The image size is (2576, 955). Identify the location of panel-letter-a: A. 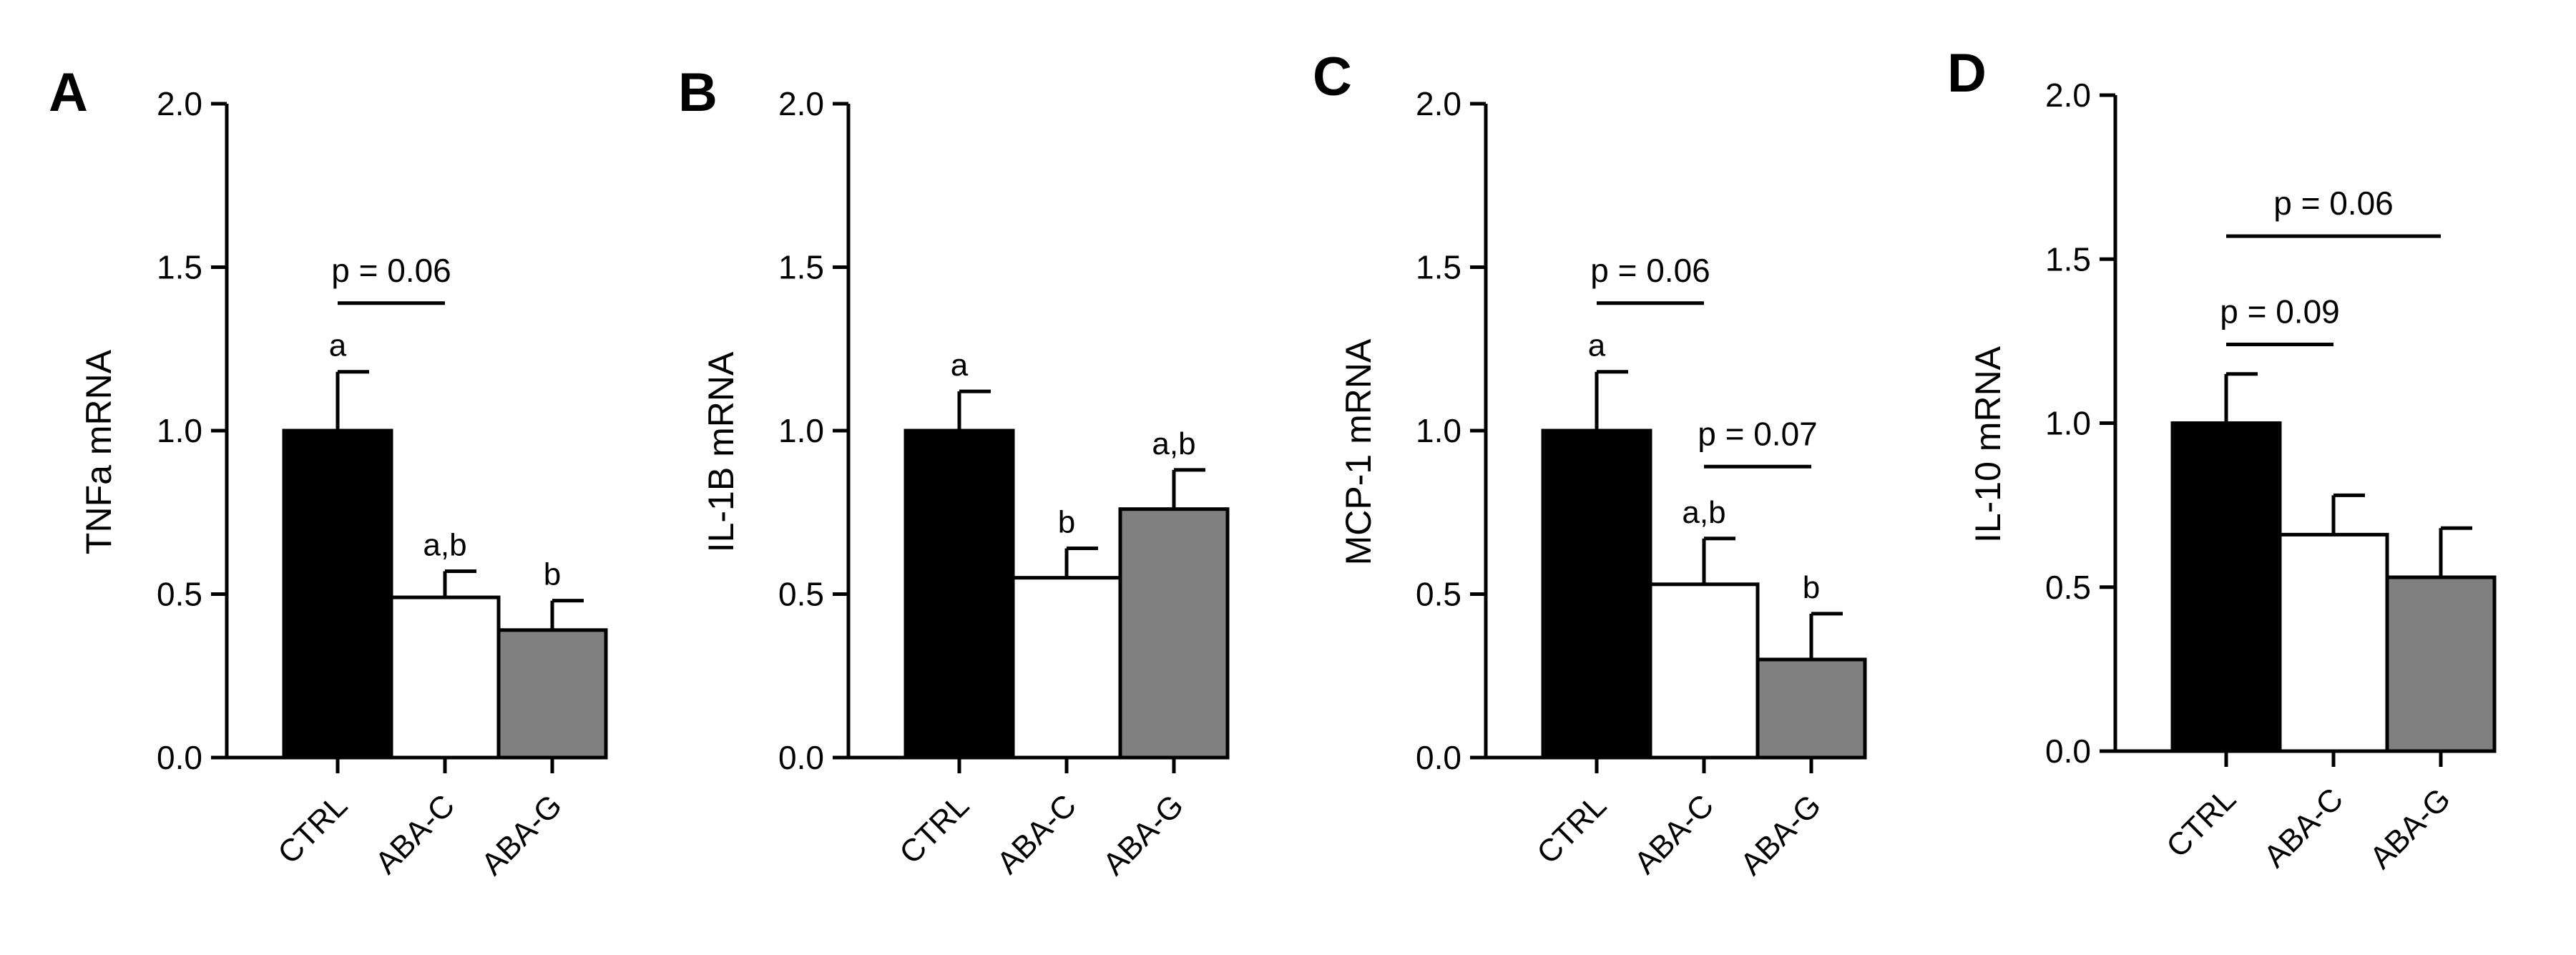
(68, 92).